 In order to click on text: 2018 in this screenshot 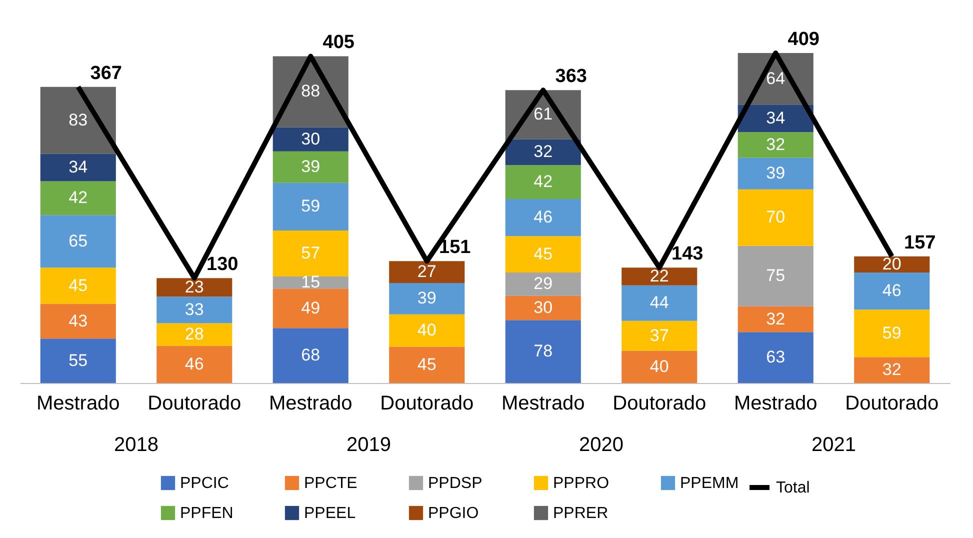, I will do `click(136, 445)`.